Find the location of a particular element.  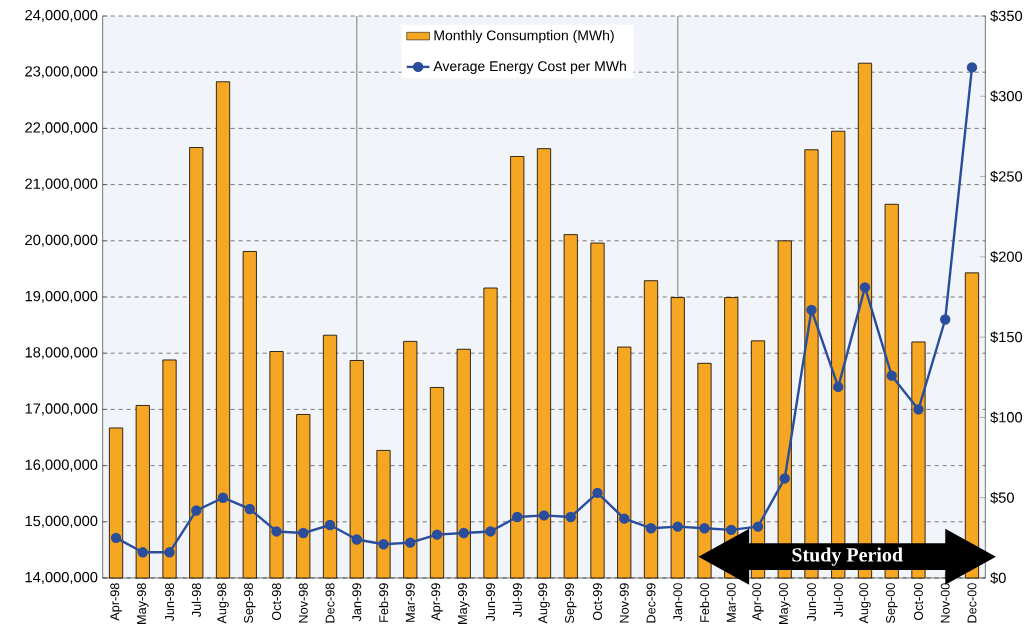

x-tick-label: Sep-98 is located at coordinates (250, 603).